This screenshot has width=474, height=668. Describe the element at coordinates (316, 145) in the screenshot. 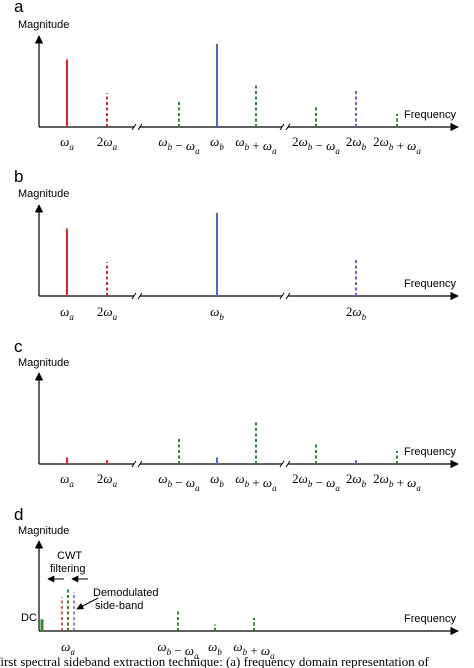

I see `tick-label-a: 2ωb − ωa` at that location.